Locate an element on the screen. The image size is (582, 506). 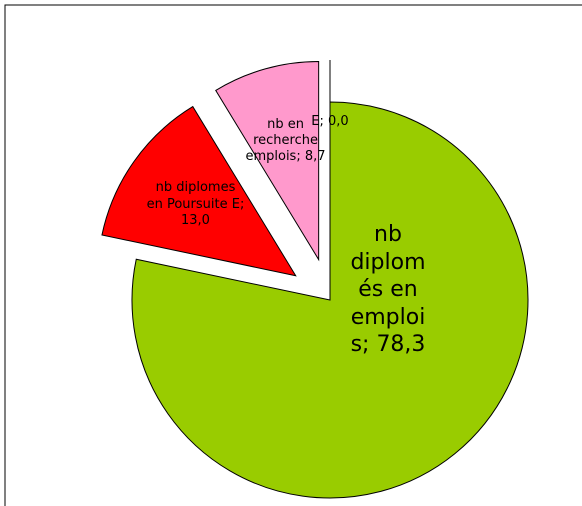
data-label: nb diplomés en emplois; 78,3 is located at coordinates (388, 290).